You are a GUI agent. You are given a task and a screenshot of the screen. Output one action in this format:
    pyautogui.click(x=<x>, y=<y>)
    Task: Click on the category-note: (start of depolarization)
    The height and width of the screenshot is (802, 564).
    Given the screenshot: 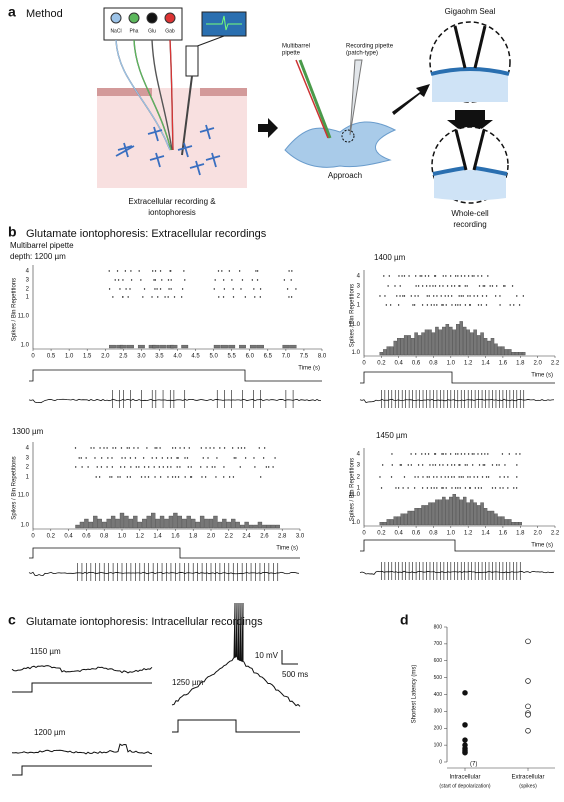 What is the action you would take?
    pyautogui.click(x=464, y=786)
    